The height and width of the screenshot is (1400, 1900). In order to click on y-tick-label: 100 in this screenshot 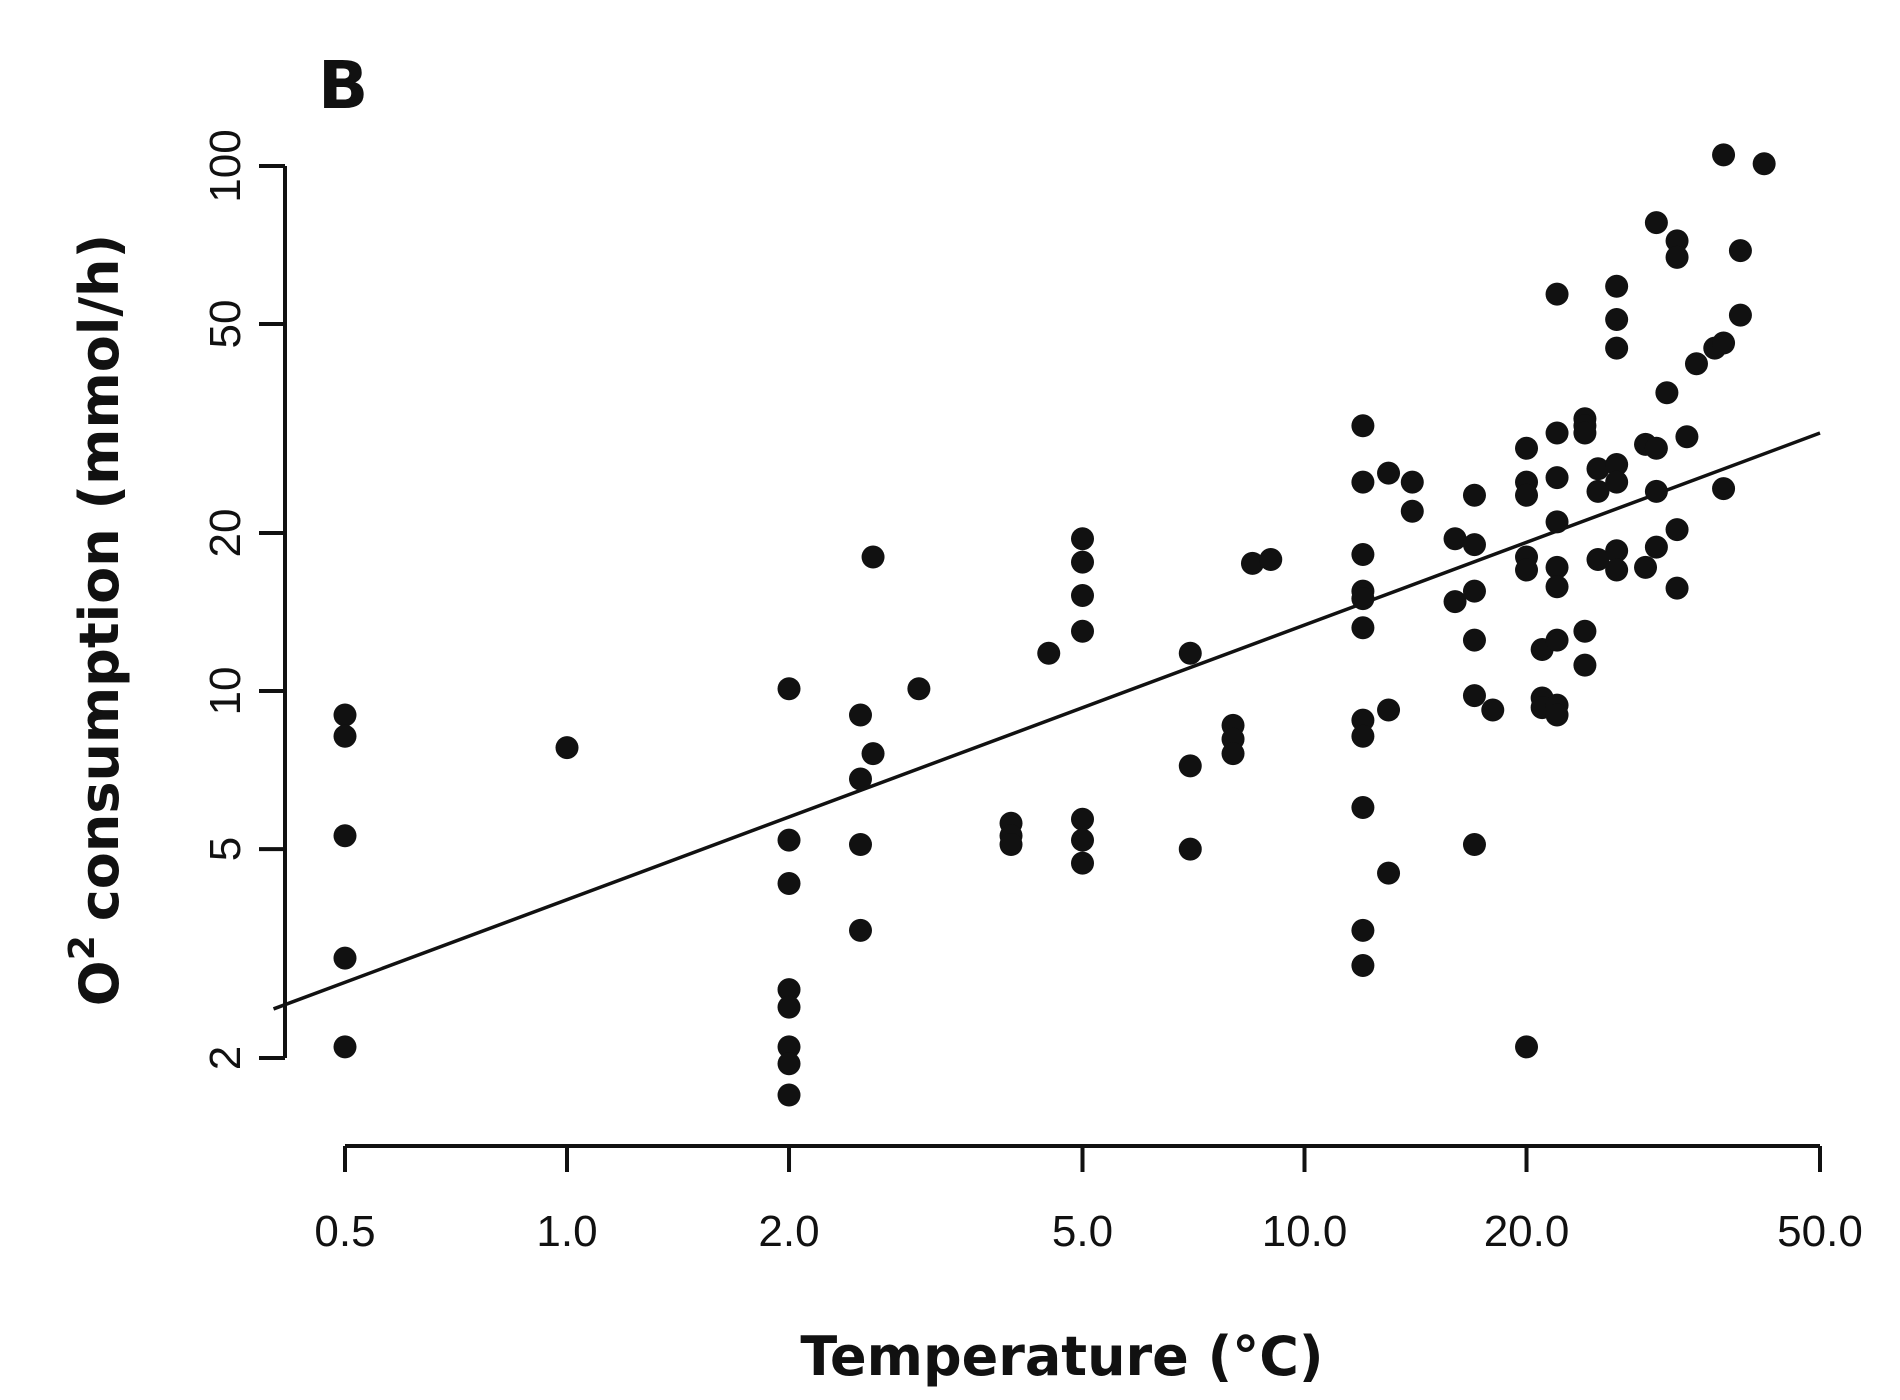, I will do `click(225, 165)`.